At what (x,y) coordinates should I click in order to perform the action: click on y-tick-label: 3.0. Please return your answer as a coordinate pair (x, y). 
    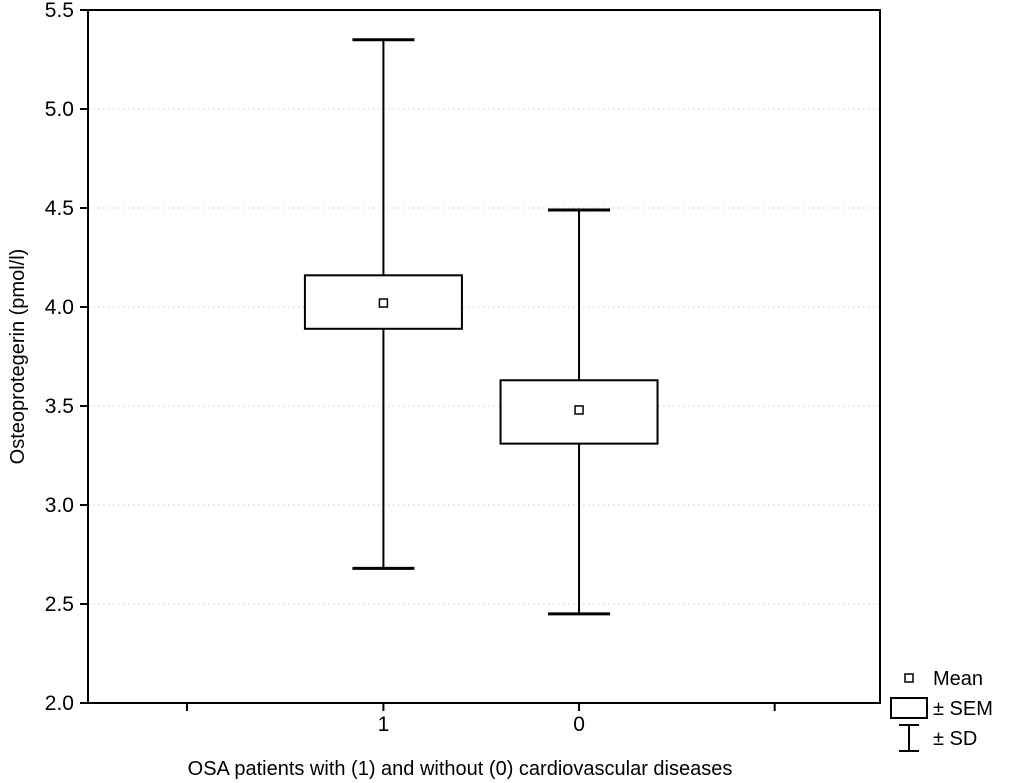
    Looking at the image, I should click on (59, 505).